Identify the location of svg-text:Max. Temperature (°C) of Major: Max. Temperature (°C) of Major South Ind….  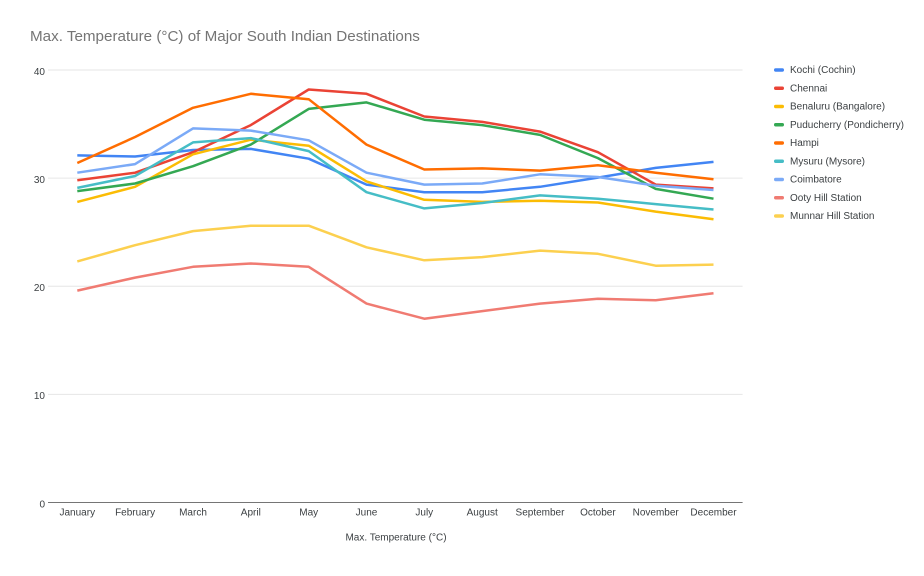
(225, 36).